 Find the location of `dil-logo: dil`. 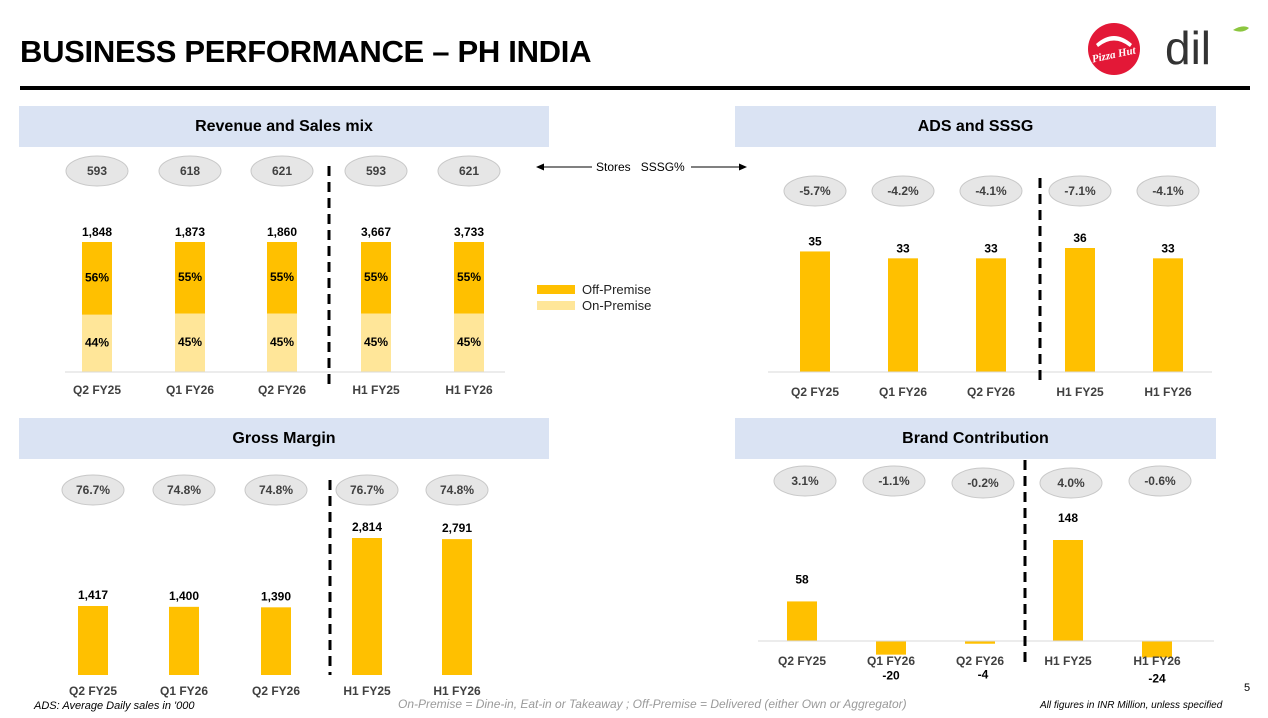

dil-logo: dil is located at coordinates (1207, 47).